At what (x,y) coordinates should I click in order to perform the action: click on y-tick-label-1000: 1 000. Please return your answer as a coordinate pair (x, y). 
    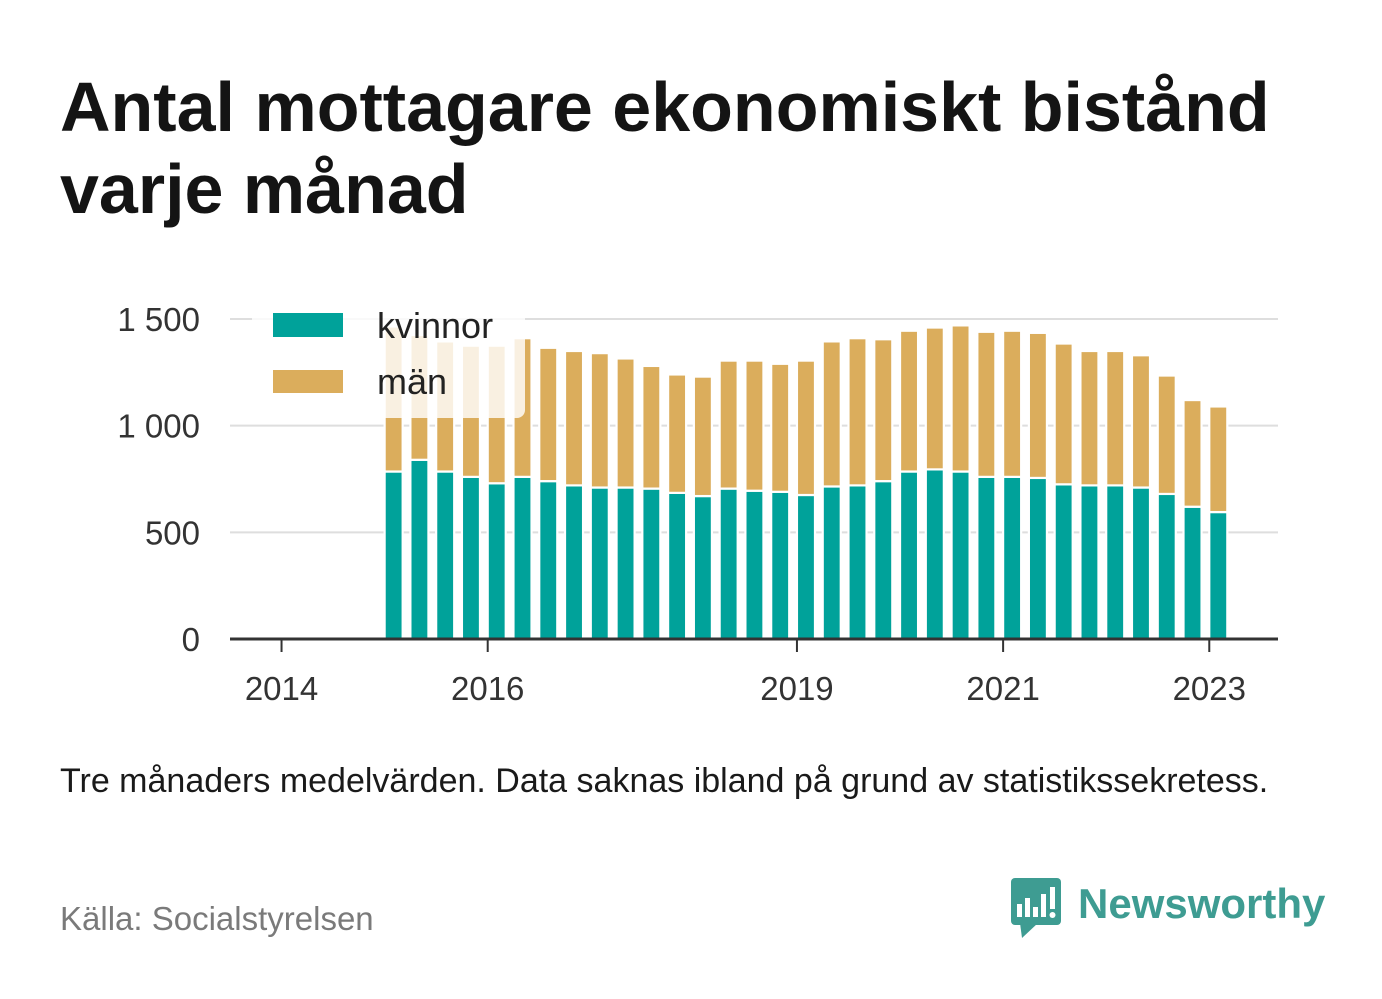
    Looking at the image, I should click on (158, 426).